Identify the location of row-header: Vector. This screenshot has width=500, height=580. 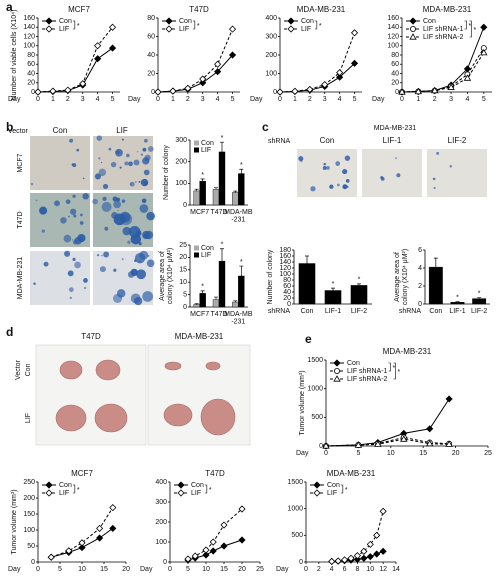
(18, 131).